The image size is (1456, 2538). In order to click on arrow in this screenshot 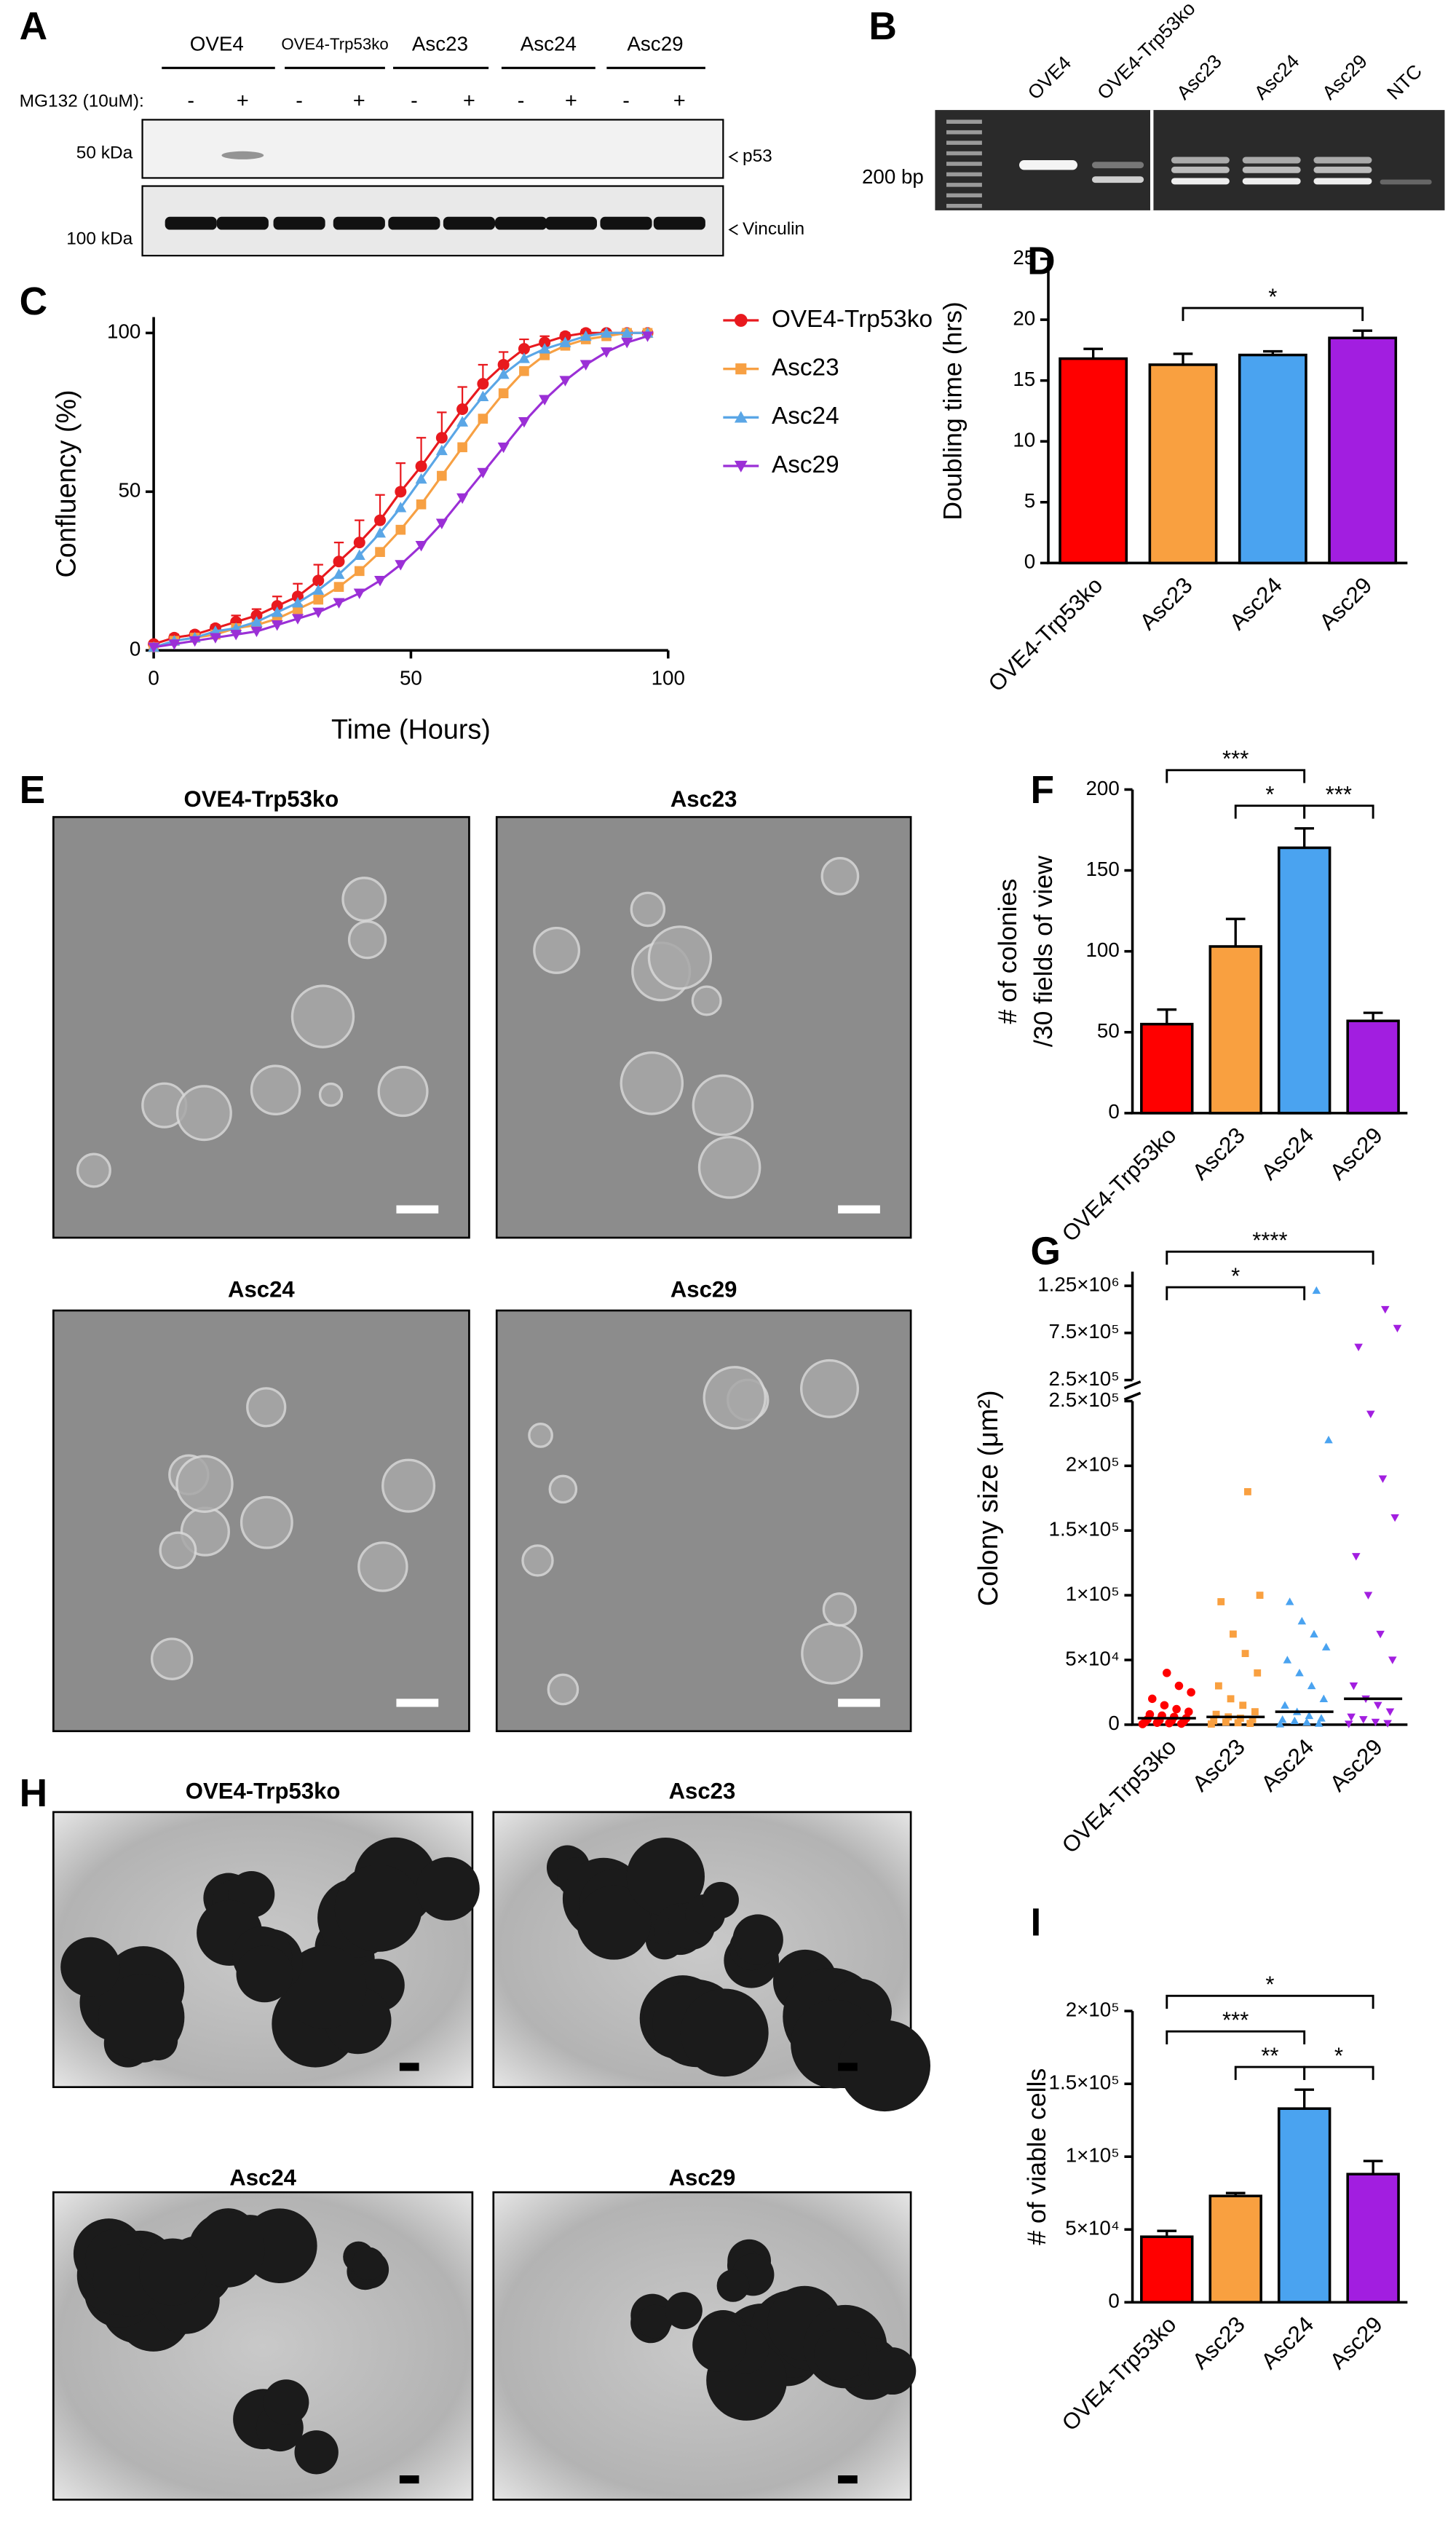, I will do `click(733, 157)`.